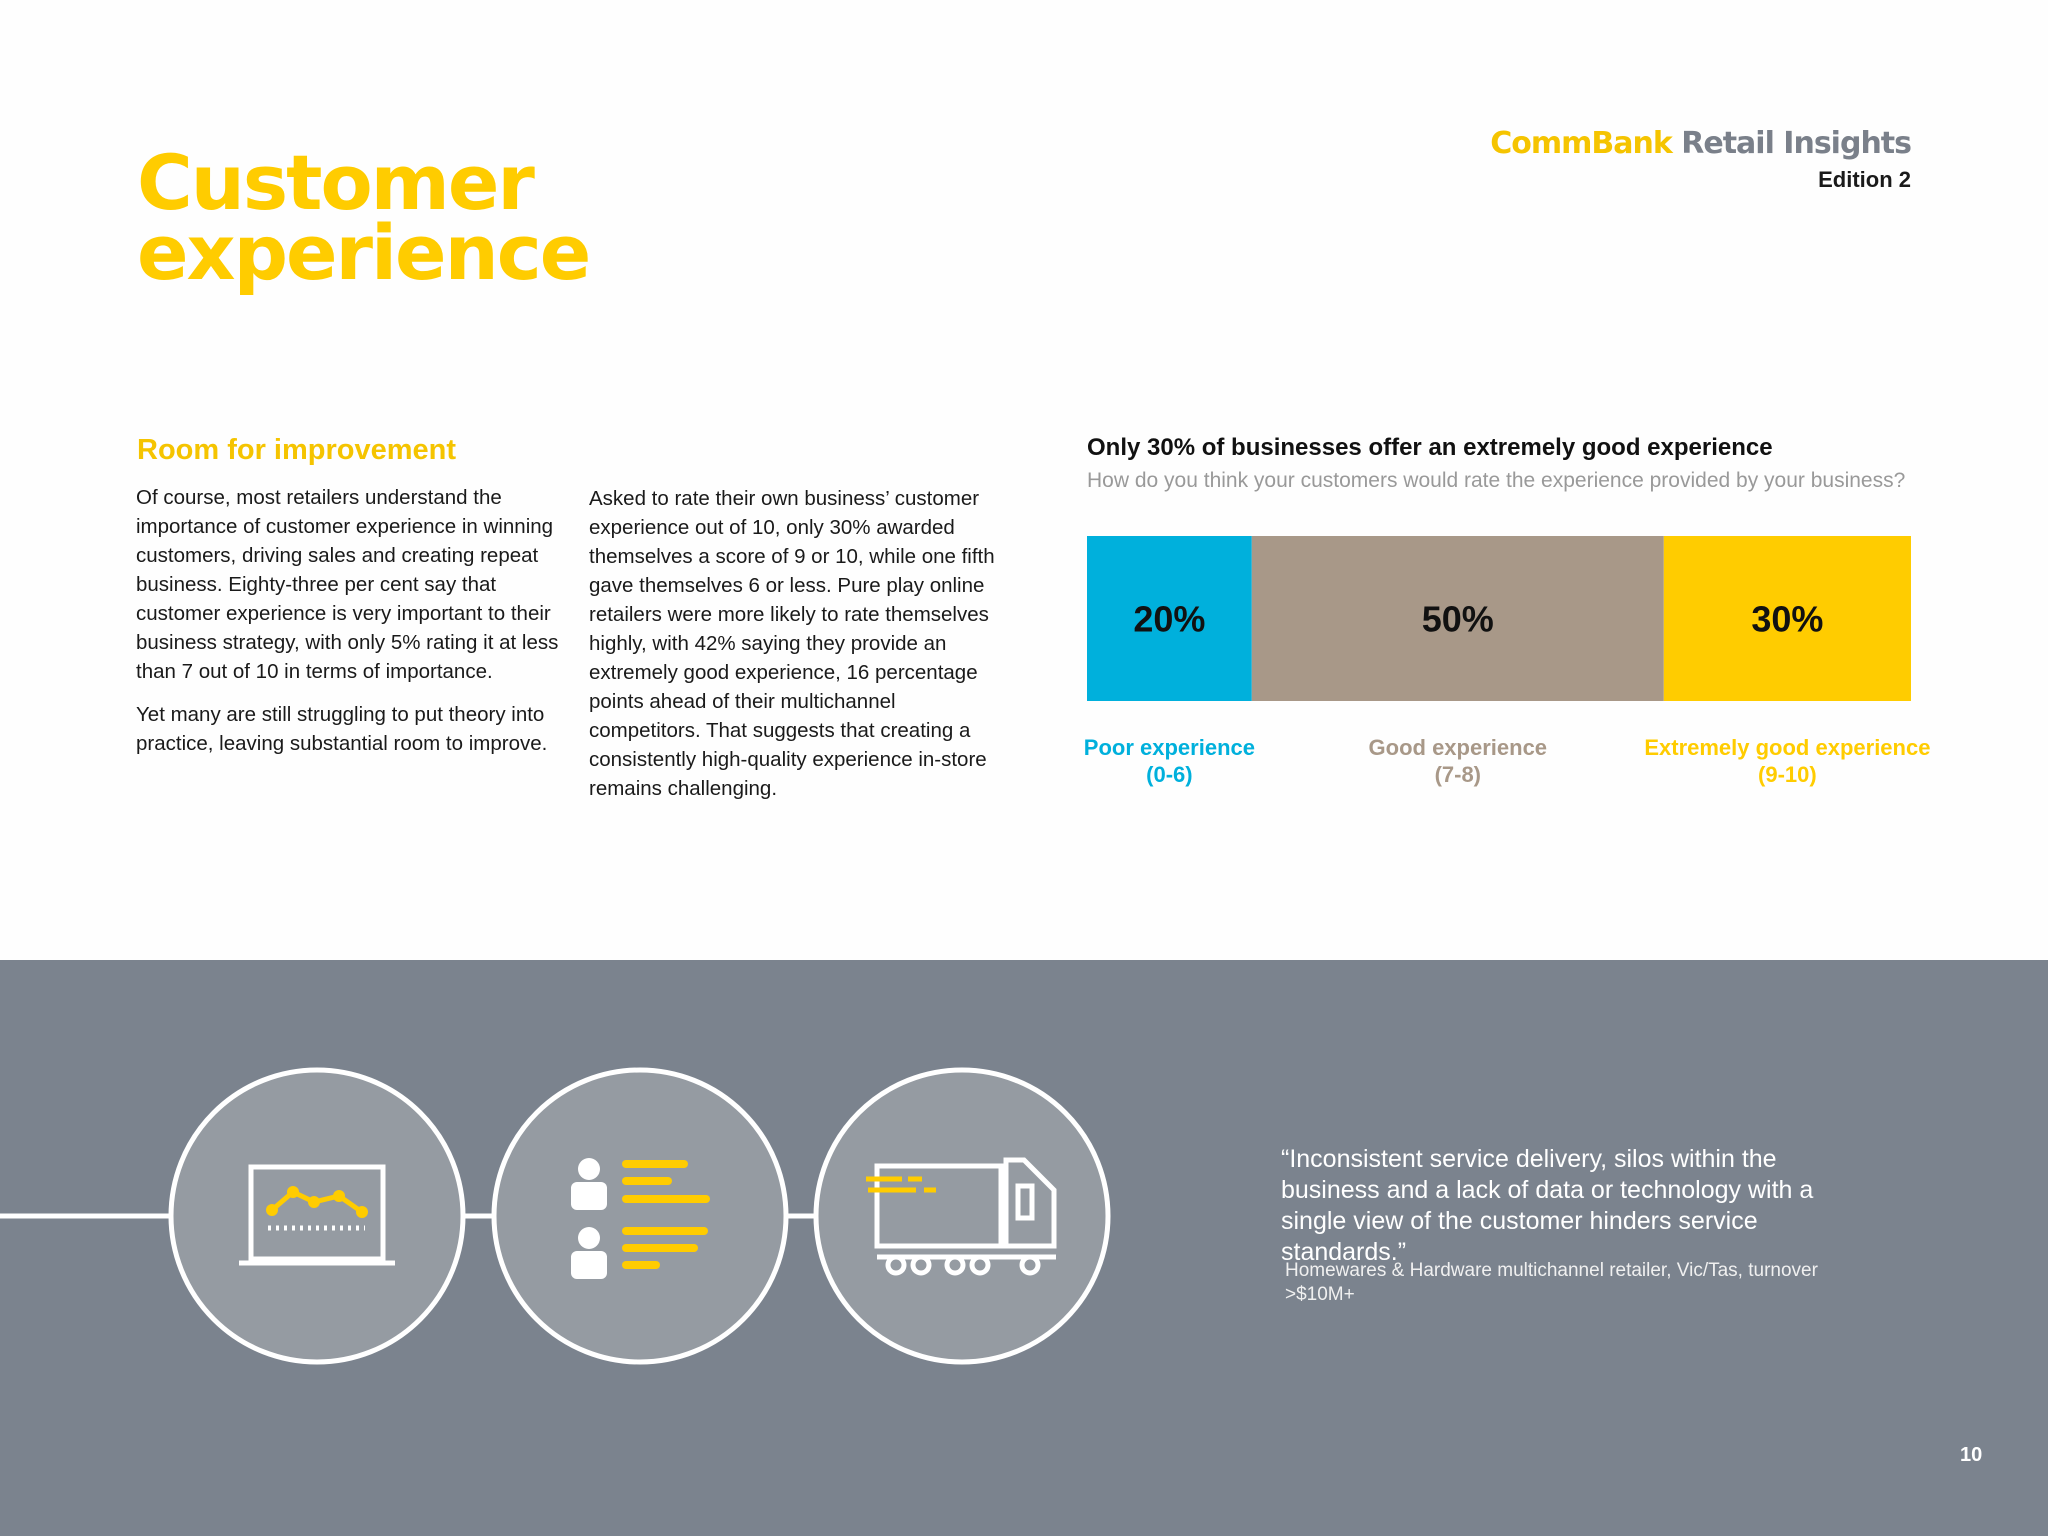 The image size is (2048, 1536). I want to click on data-label: 50%, so click(1458, 619).